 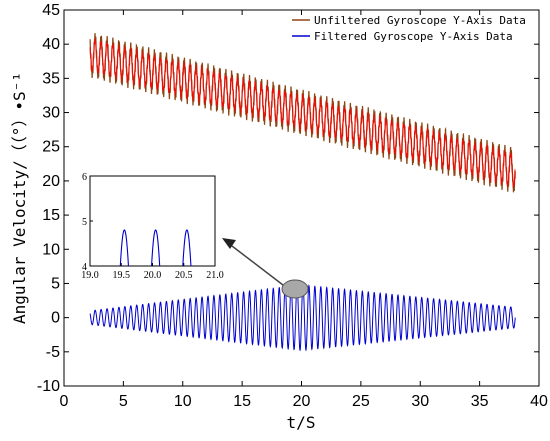 What do you see at coordinates (242, 401) in the screenshot?
I see `x-tick-label: 15` at bounding box center [242, 401].